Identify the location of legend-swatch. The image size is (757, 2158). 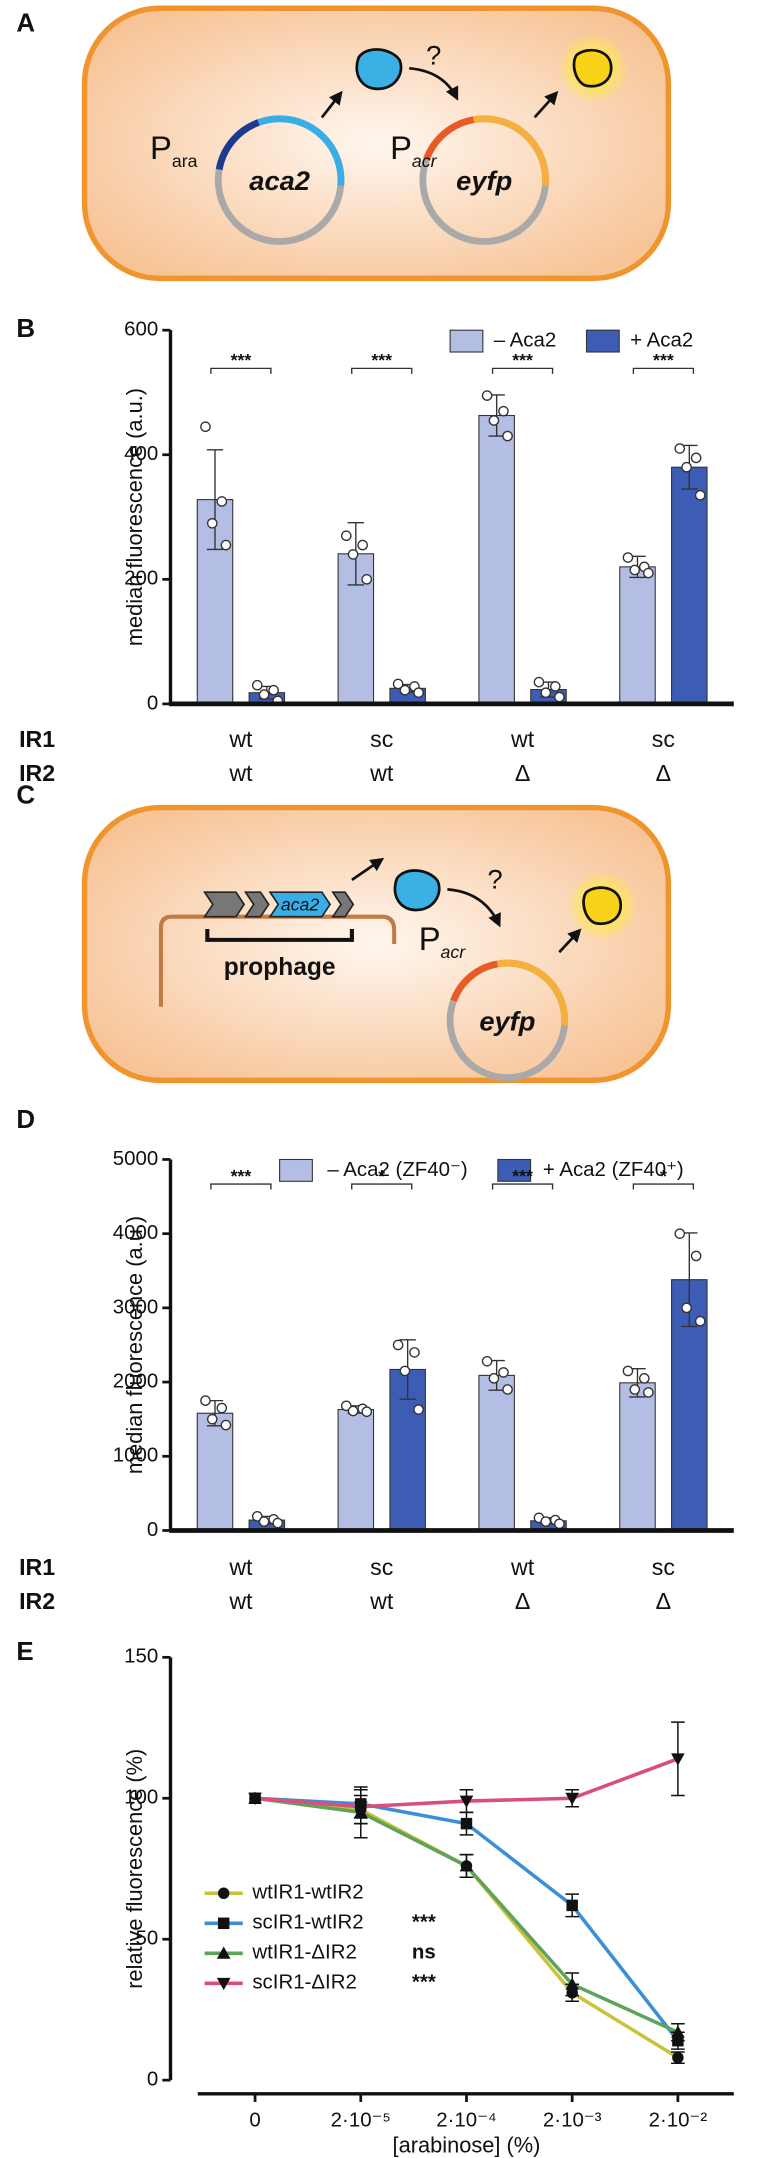
(466, 341).